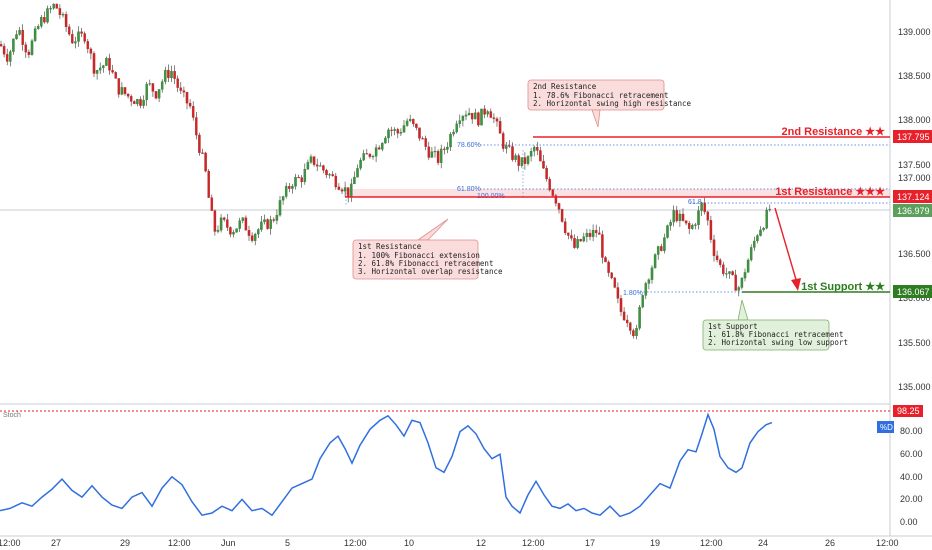 Image resolution: width=932 pixels, height=550 pixels. Describe the element at coordinates (419, 255) in the screenshot. I see `first-resistance-note-line1: 1. 100% Fibonacci extension` at that location.